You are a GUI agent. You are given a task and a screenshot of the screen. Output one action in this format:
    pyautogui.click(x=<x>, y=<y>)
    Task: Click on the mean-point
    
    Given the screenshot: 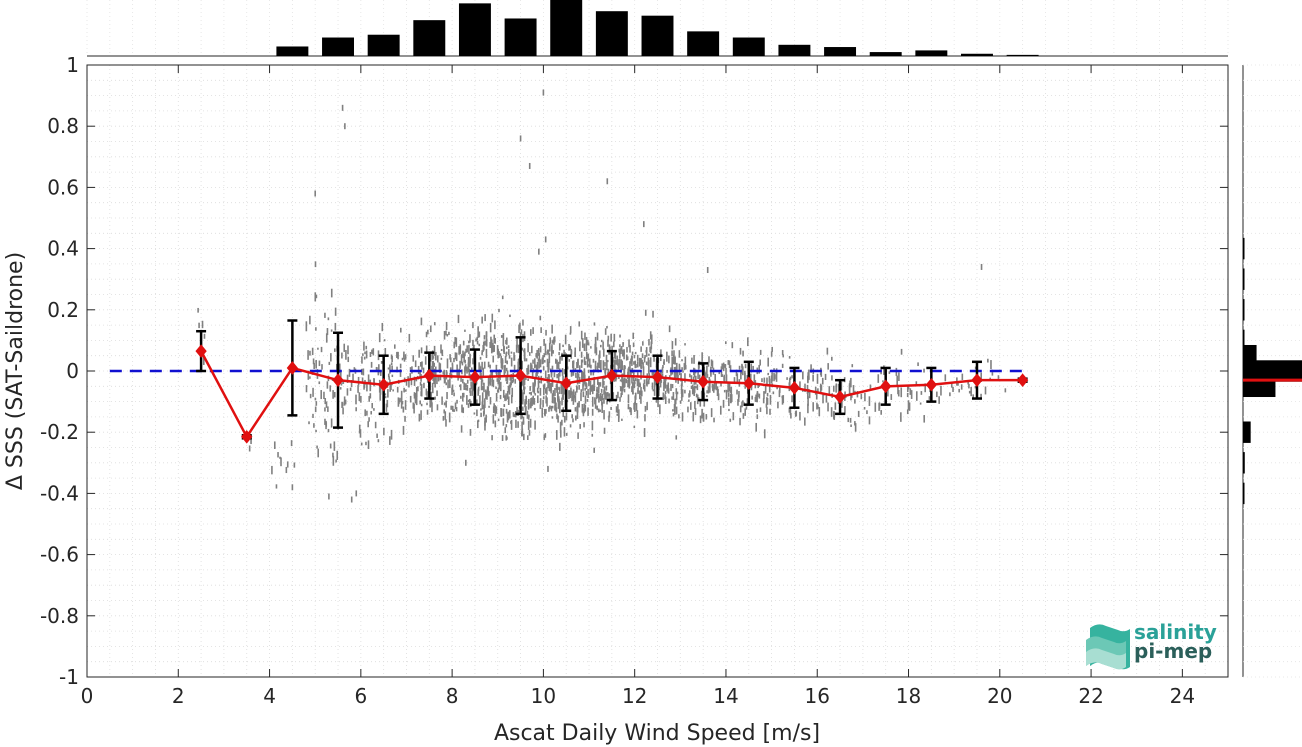 What is the action you would take?
    pyautogui.click(x=475, y=377)
    